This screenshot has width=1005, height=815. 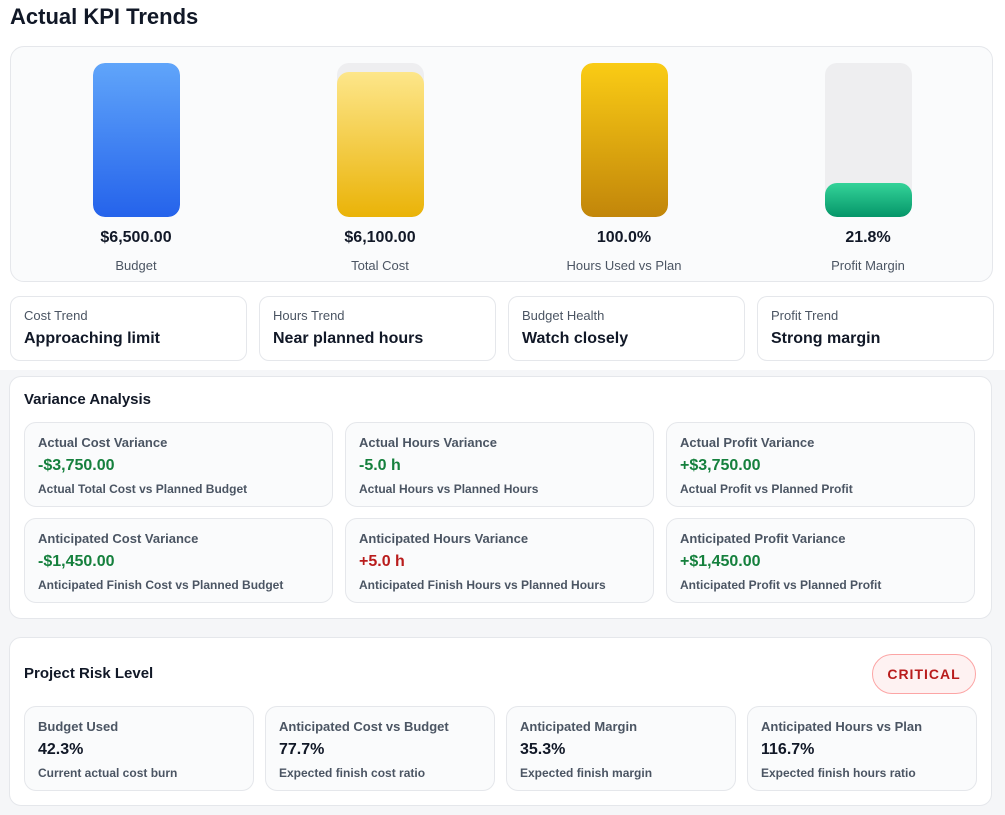 I want to click on variance-card-value: -5.0 h, so click(x=380, y=465).